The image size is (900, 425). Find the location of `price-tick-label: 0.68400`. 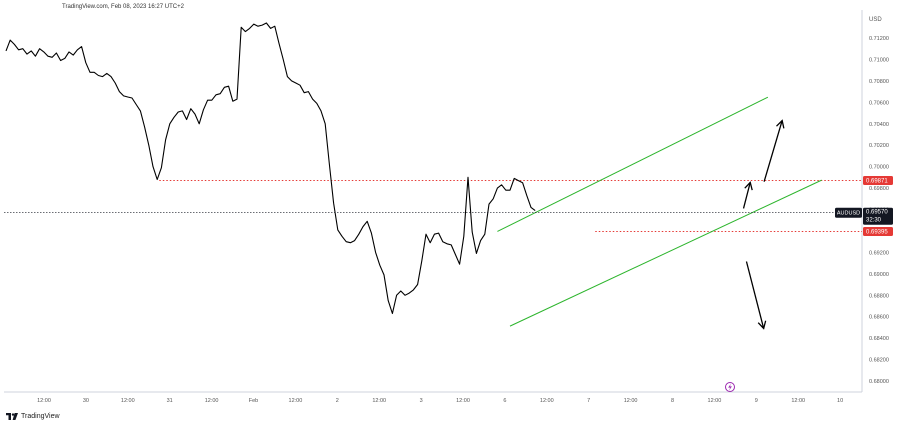

price-tick-label: 0.68400 is located at coordinates (879, 339).